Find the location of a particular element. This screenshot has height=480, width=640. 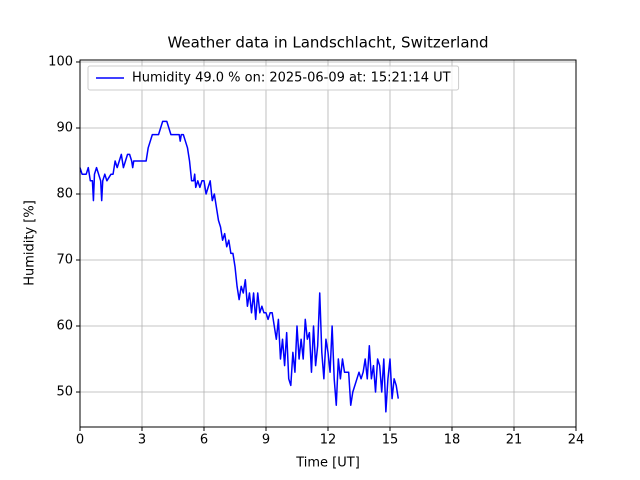

x-tick-label: 24 is located at coordinates (576, 440).